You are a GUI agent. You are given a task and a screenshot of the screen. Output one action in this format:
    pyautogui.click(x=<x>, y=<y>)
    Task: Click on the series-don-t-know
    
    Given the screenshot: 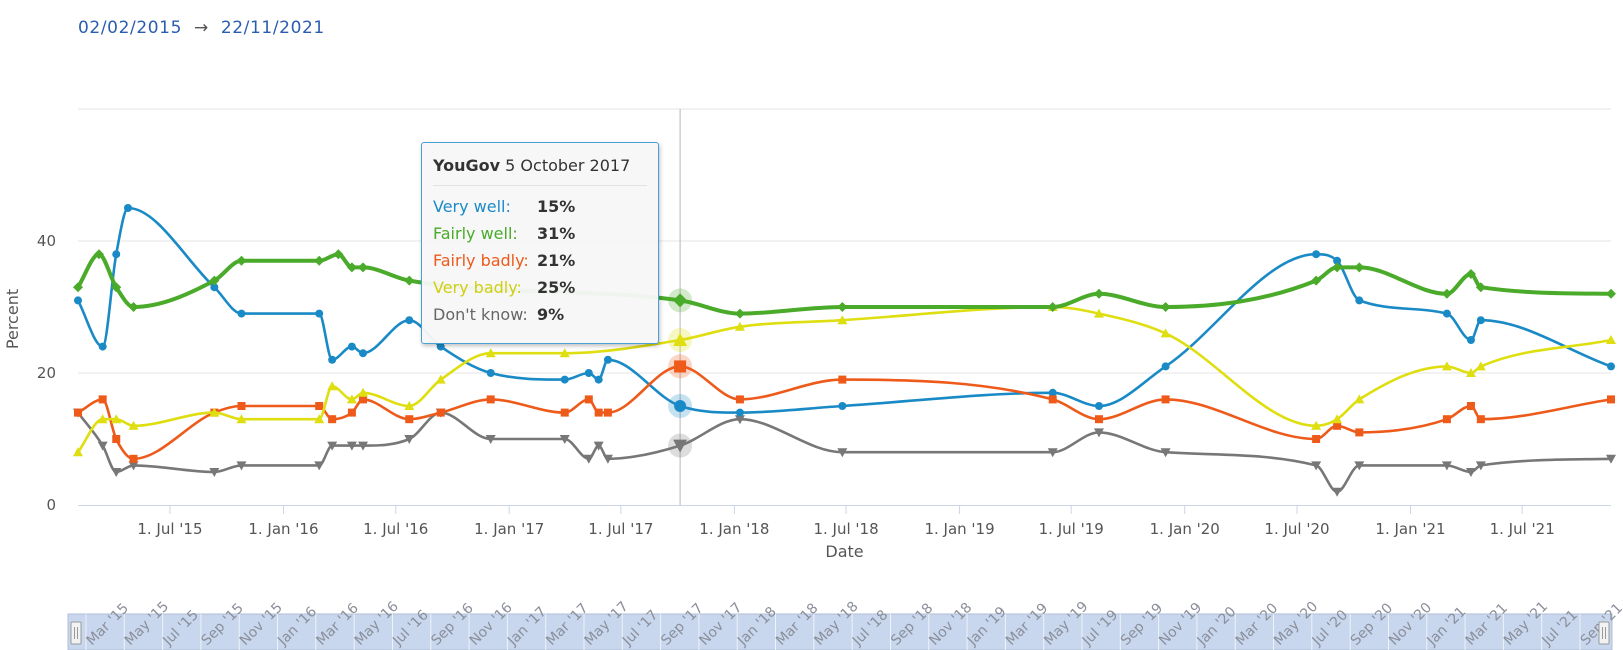 What is the action you would take?
    pyautogui.click(x=844, y=452)
    